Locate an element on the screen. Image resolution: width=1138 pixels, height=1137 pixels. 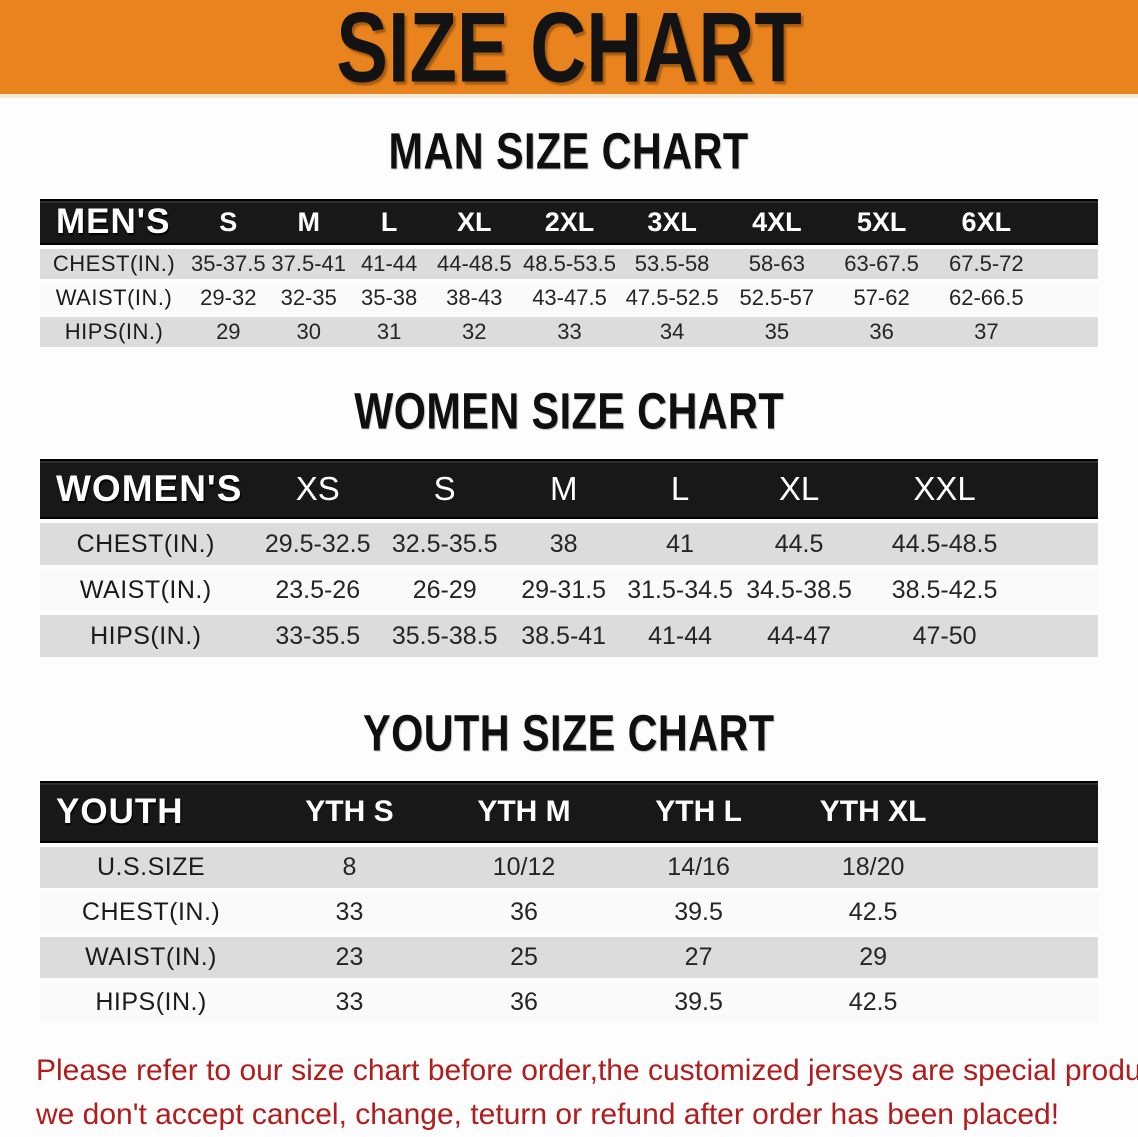
banner-title: SIZE CHART is located at coordinates (569, 49).